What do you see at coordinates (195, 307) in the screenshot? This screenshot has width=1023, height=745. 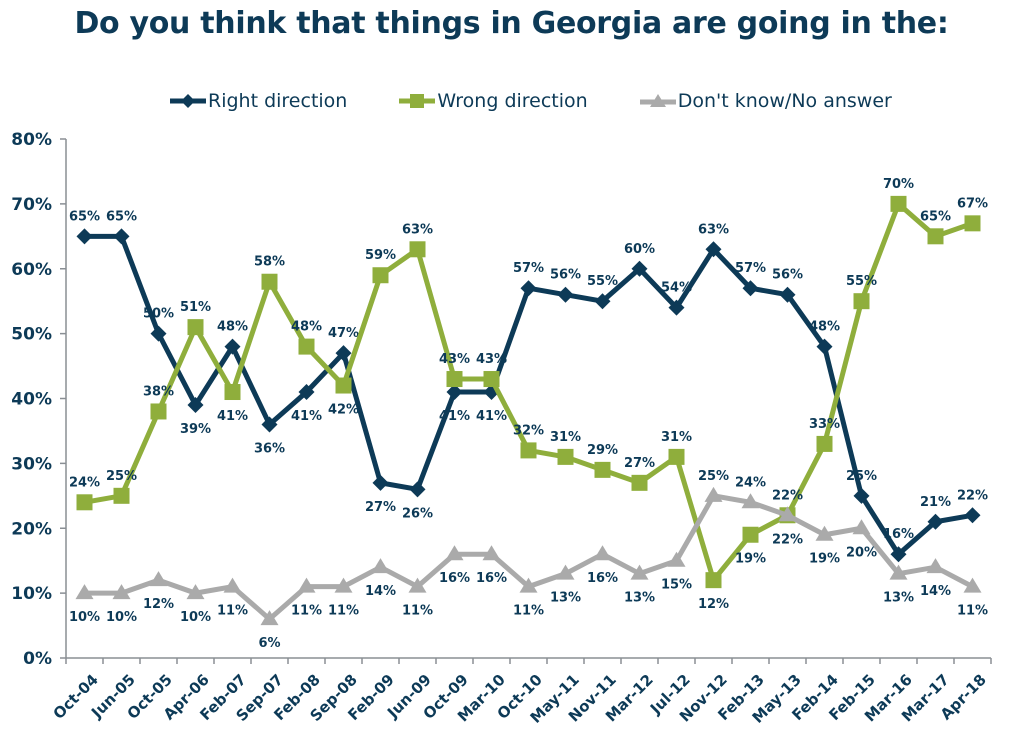 I see `data-label: 51%` at bounding box center [195, 307].